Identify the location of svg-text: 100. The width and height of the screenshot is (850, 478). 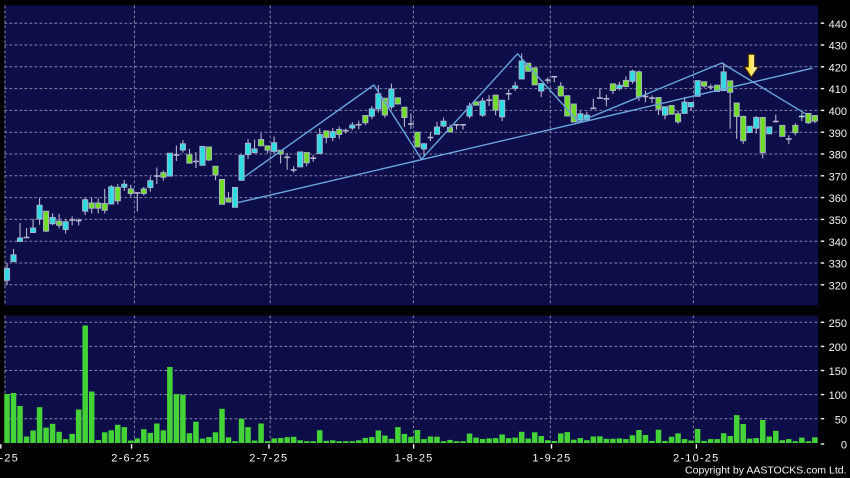
(838, 396).